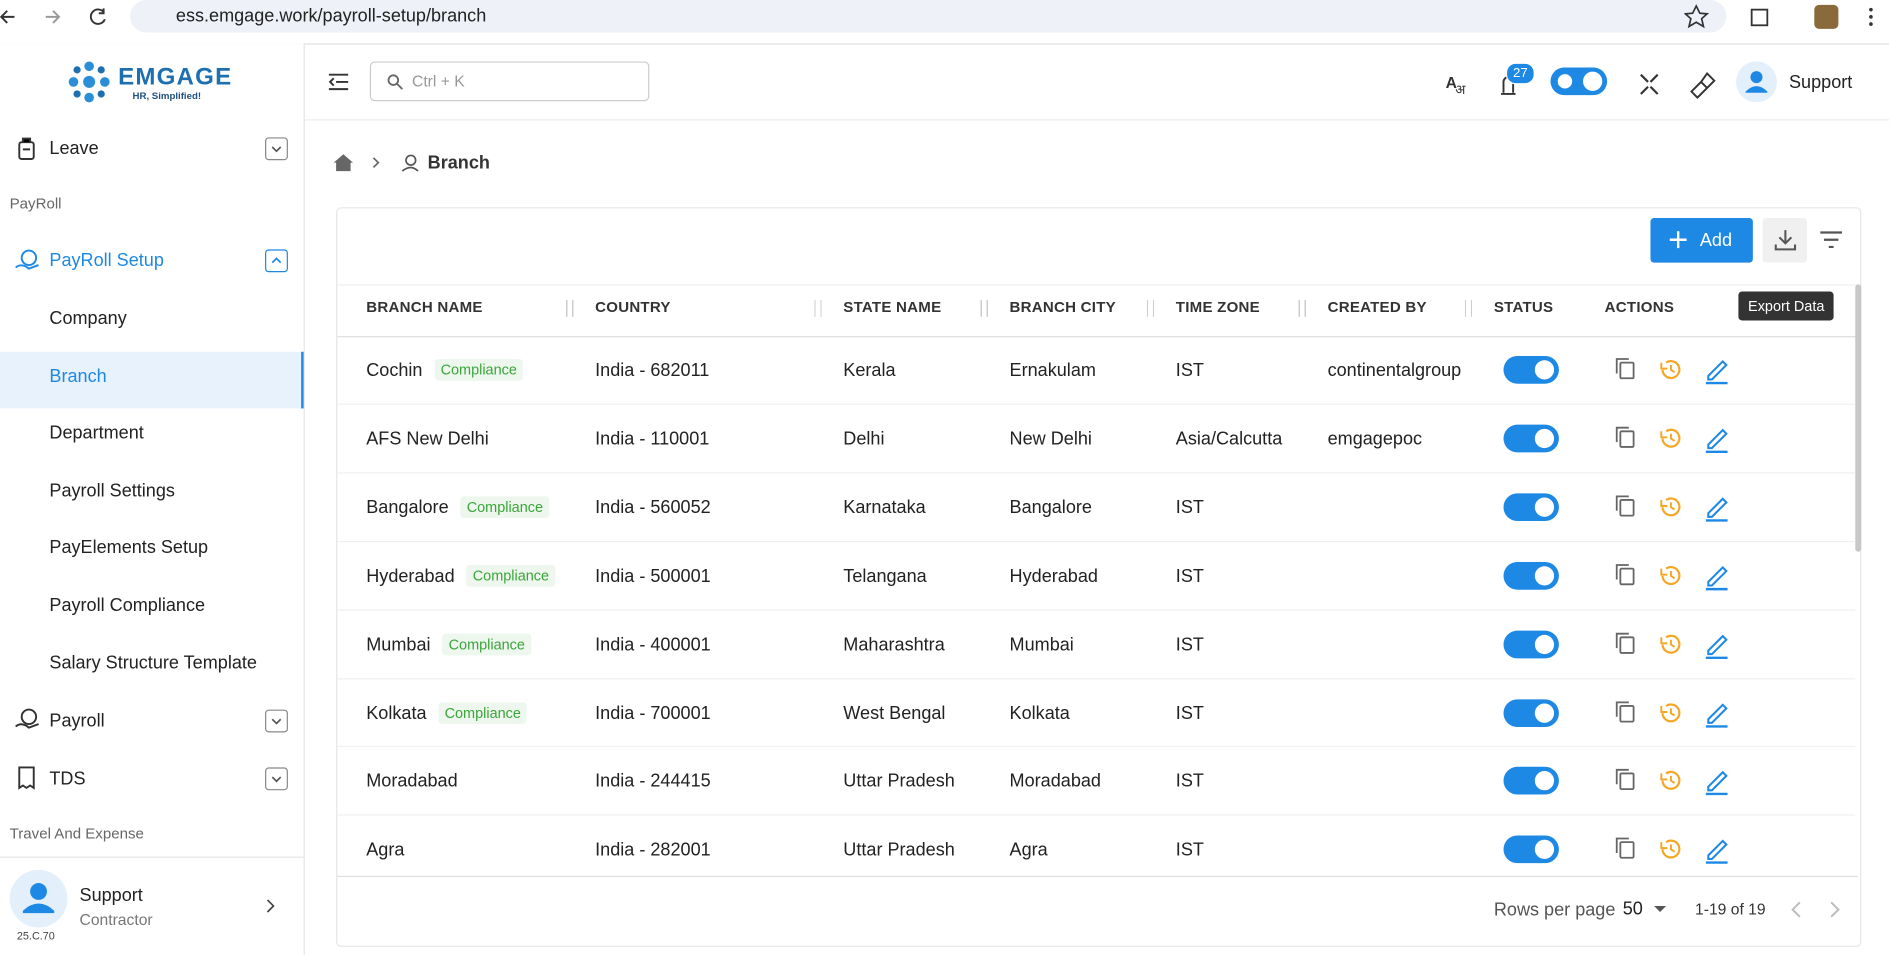 The image size is (1889, 955). What do you see at coordinates (88, 318) in the screenshot?
I see `sidebar-subitem: Company` at bounding box center [88, 318].